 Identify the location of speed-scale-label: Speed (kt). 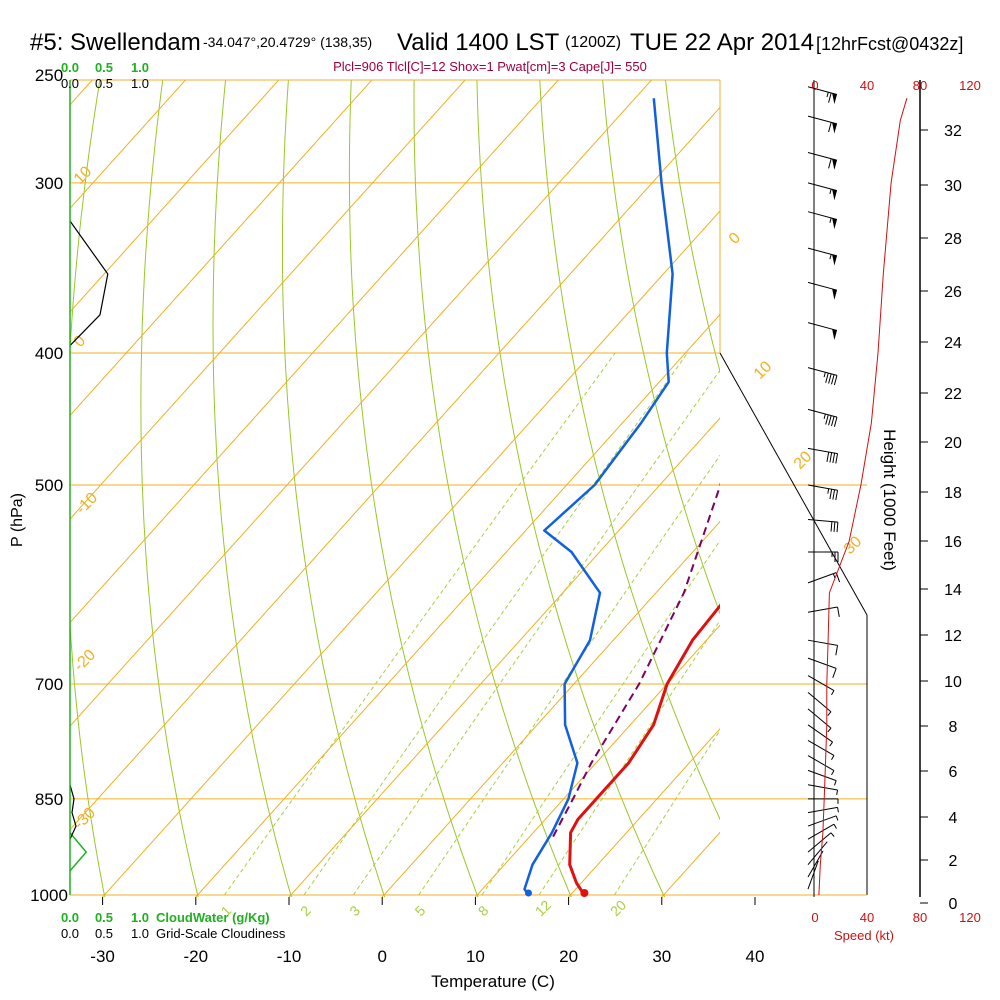
(864, 935).